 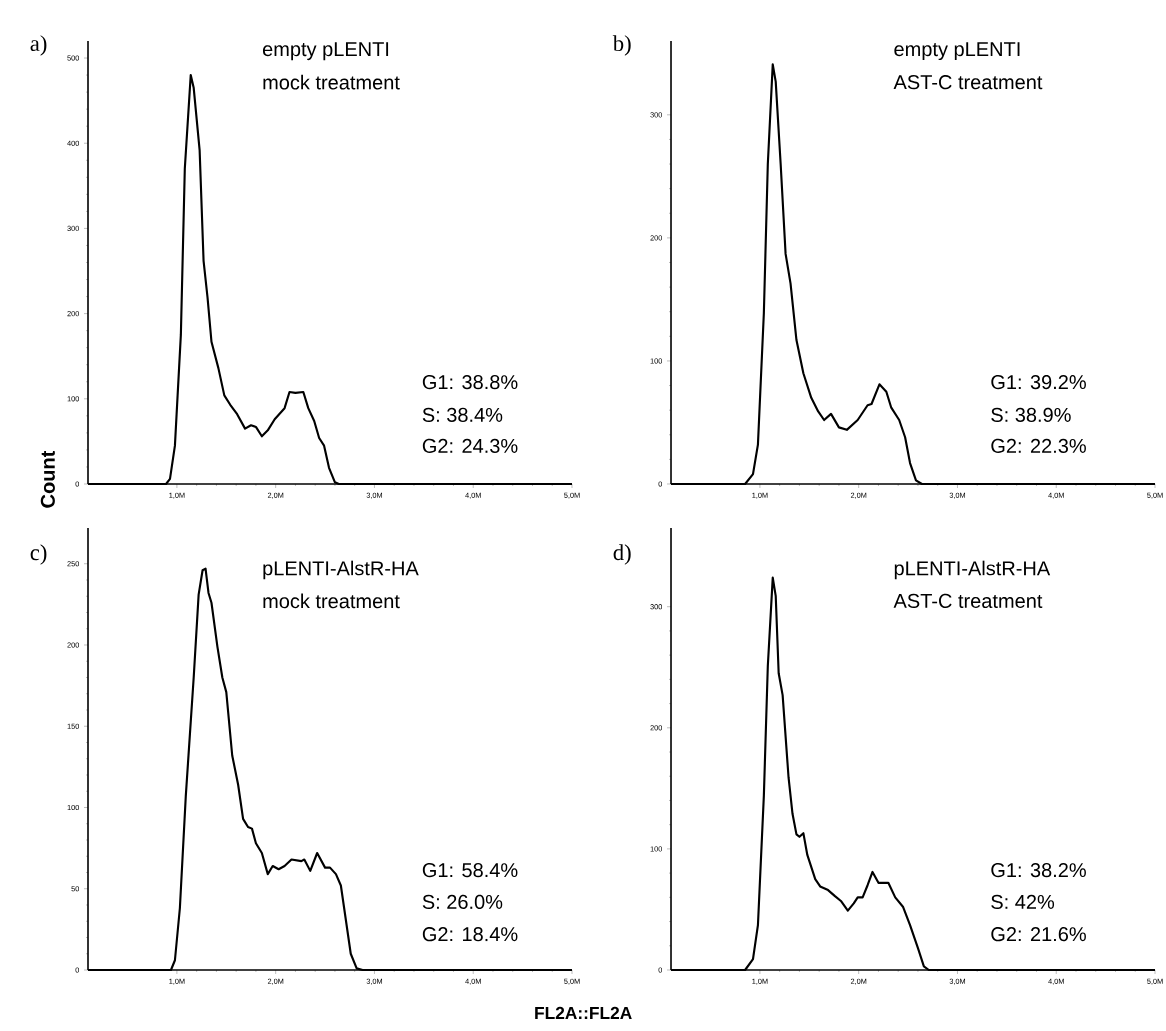 What do you see at coordinates (470, 870) in the screenshot?
I see `annotation: G1: 58.4%` at bounding box center [470, 870].